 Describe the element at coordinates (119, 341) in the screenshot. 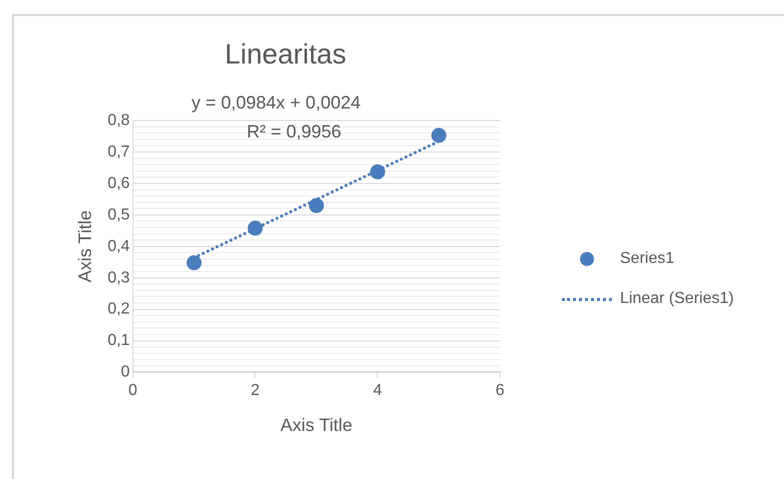

I see `y-tick-label: 0,1` at that location.